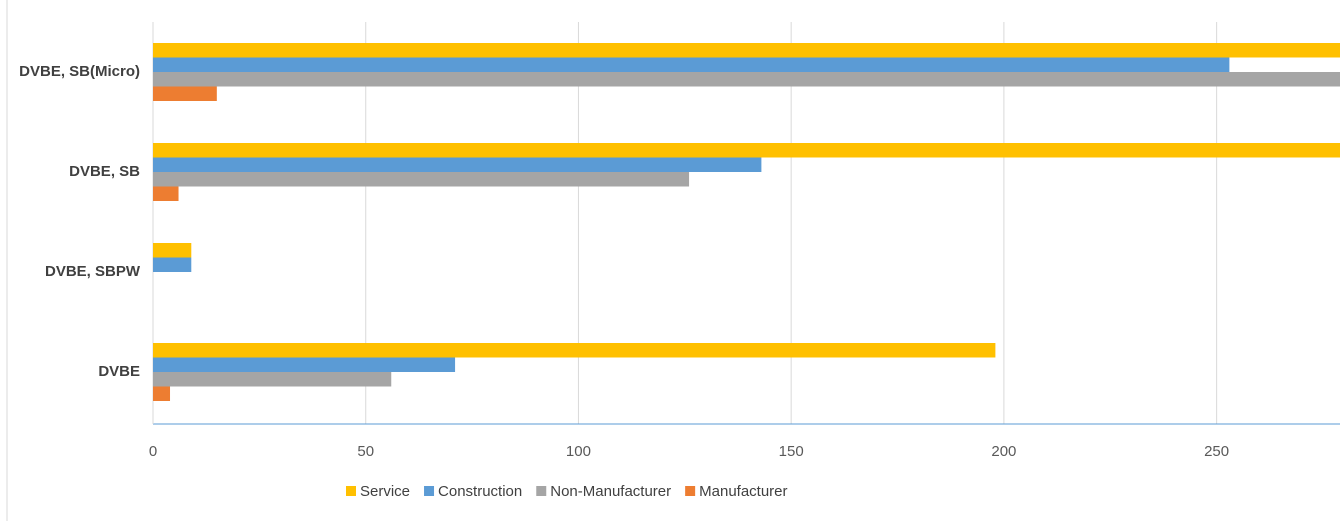  What do you see at coordinates (104, 171) in the screenshot?
I see `category-label: DVBE, SB` at bounding box center [104, 171].